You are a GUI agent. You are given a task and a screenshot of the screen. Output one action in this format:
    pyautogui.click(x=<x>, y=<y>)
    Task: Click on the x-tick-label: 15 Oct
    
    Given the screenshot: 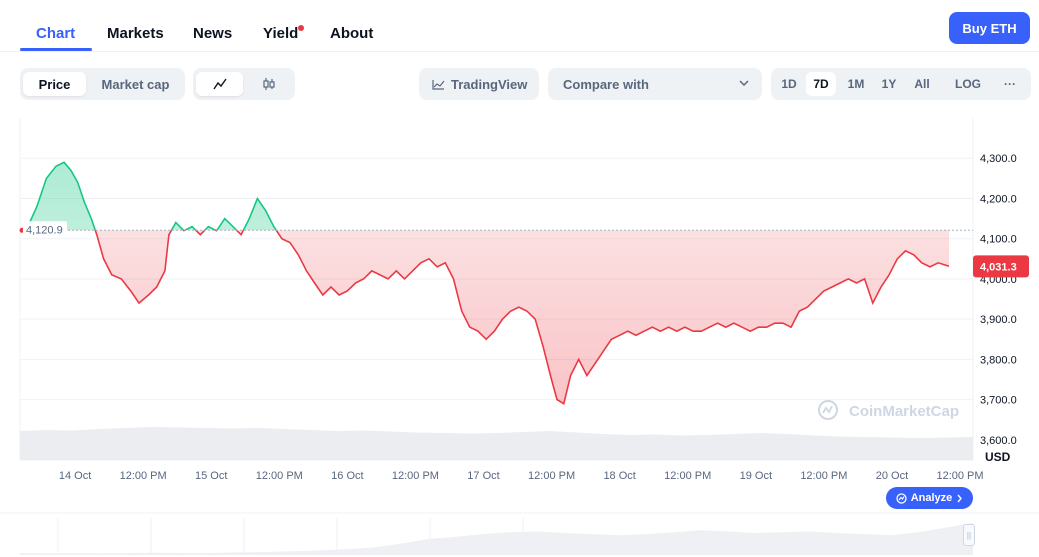 What is the action you would take?
    pyautogui.click(x=211, y=476)
    